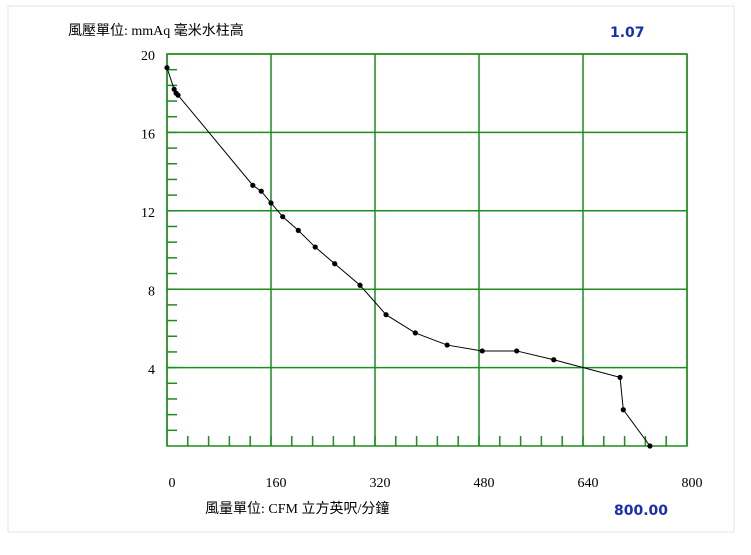 The height and width of the screenshot is (555, 751). I want to click on y-tick-label: 8, so click(151, 291).